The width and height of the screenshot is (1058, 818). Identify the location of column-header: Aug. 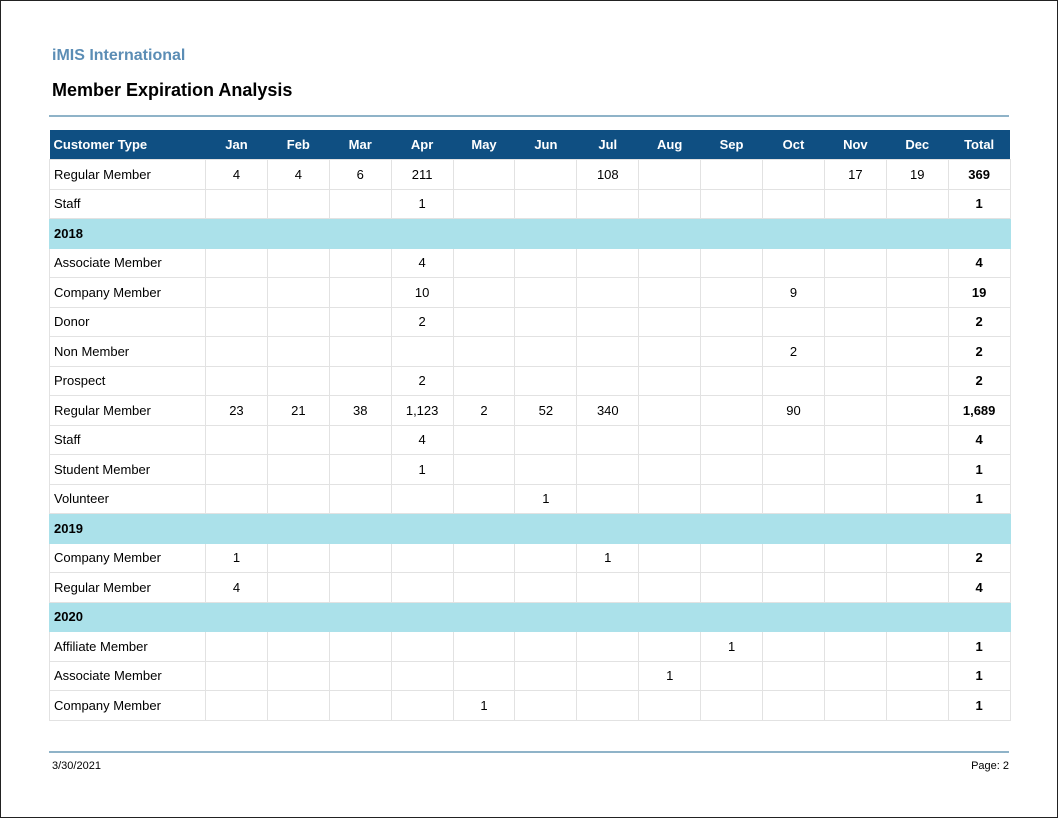
(669, 145).